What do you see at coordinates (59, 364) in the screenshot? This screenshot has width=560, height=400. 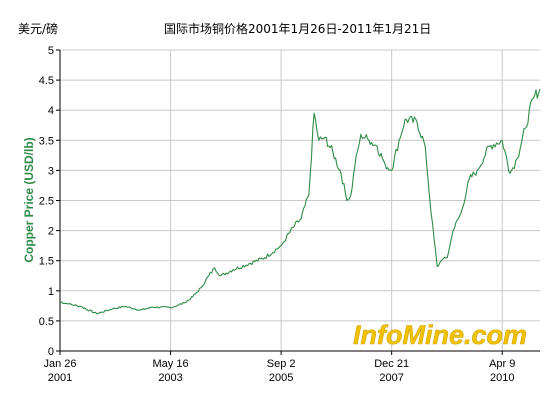 I see `x-tick-label: Jan 26` at bounding box center [59, 364].